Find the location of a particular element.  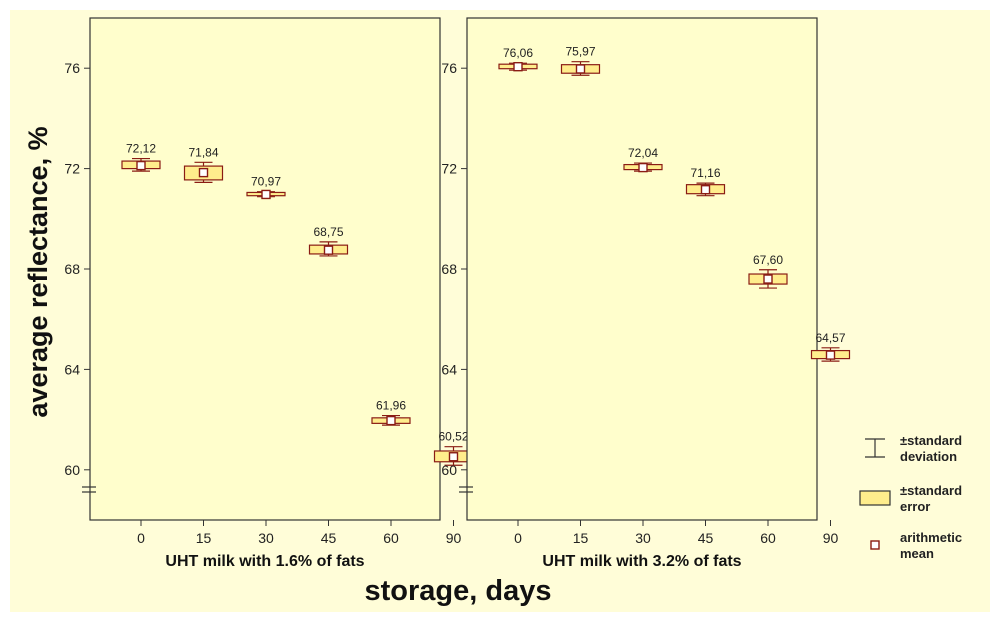

panel-label: UHT milk with 3.2% of fats is located at coordinates (641, 561).